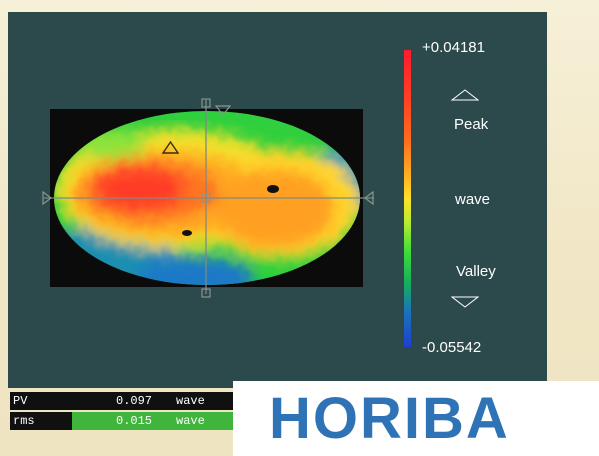 The image size is (599, 456). What do you see at coordinates (47, 198) in the screenshot?
I see `left-marker-icon` at bounding box center [47, 198].